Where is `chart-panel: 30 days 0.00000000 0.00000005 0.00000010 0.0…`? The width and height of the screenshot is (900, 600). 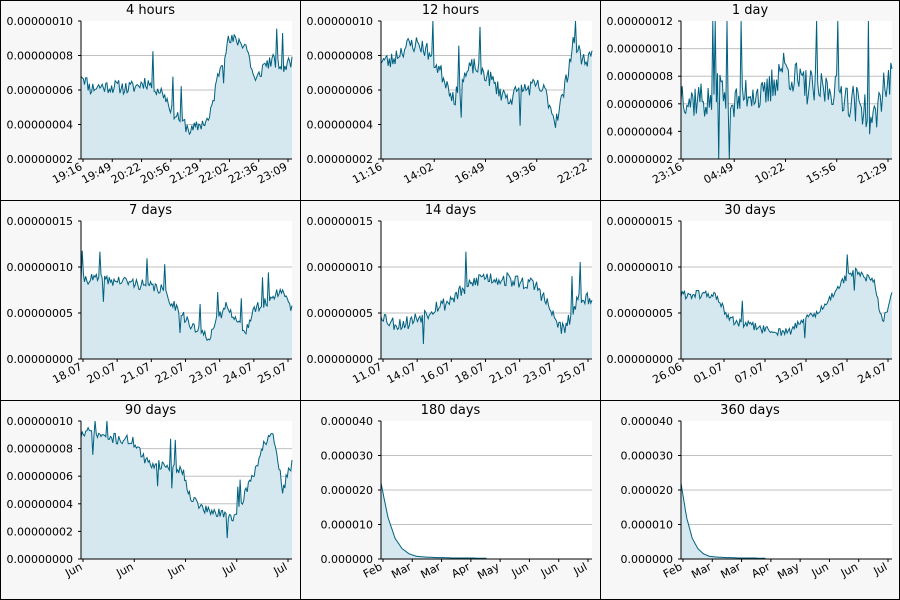
chart-panel: 30 days 0.00000000 0.00000005 0.00000010 0.0… is located at coordinates (750, 300).